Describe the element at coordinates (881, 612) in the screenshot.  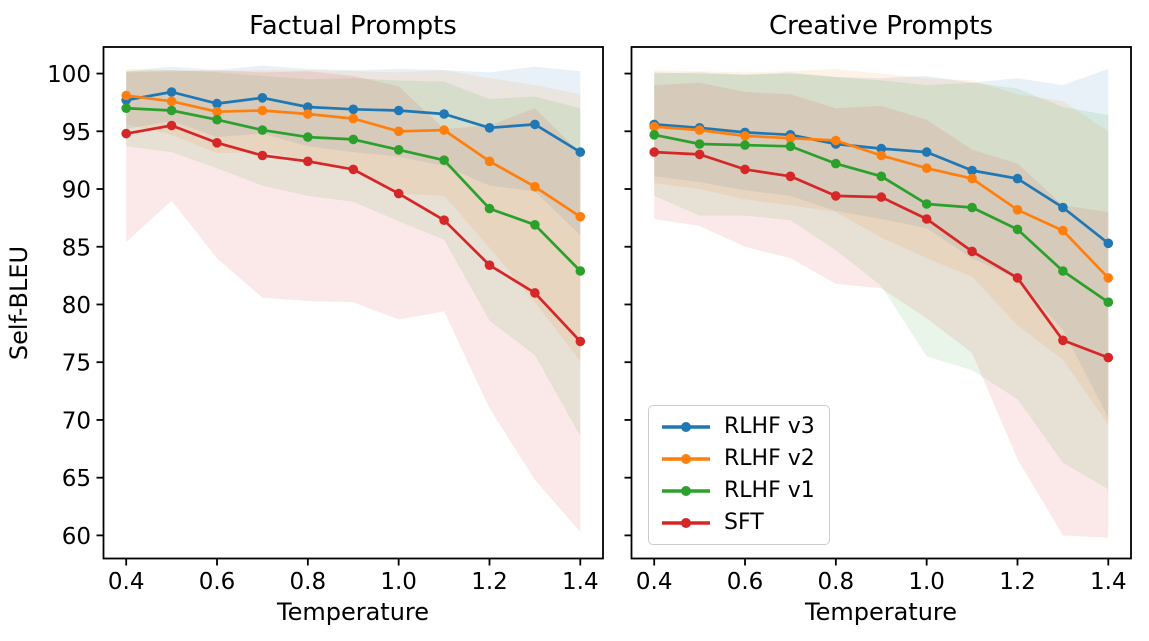
I see `right-xaxis-label: Temperature` at that location.